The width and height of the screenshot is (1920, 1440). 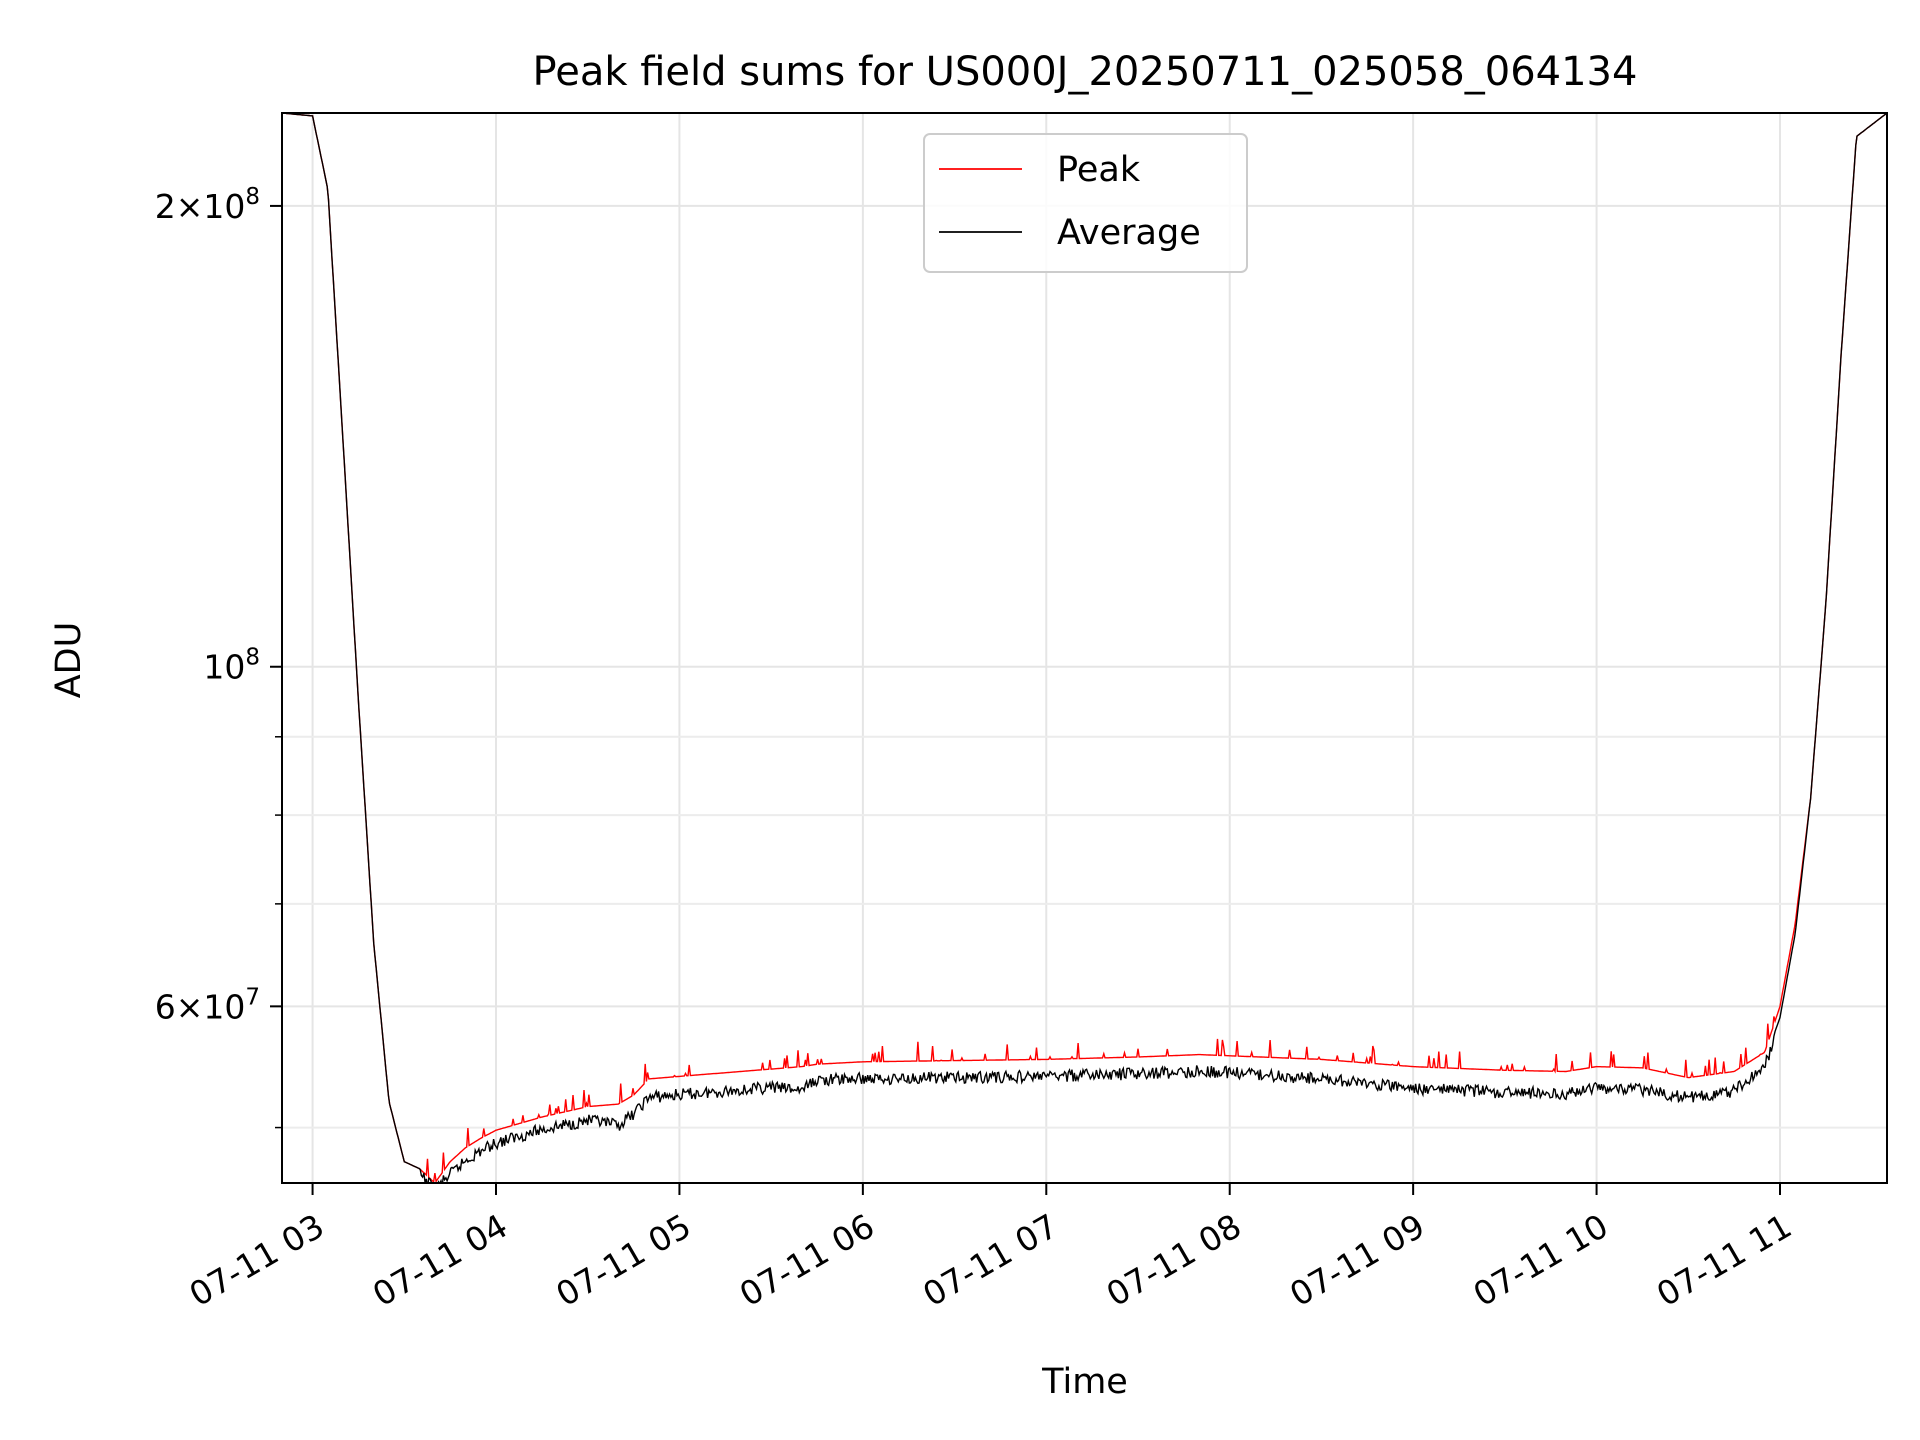 What do you see at coordinates (1084, 1382) in the screenshot?
I see `x-axis-label: Time` at bounding box center [1084, 1382].